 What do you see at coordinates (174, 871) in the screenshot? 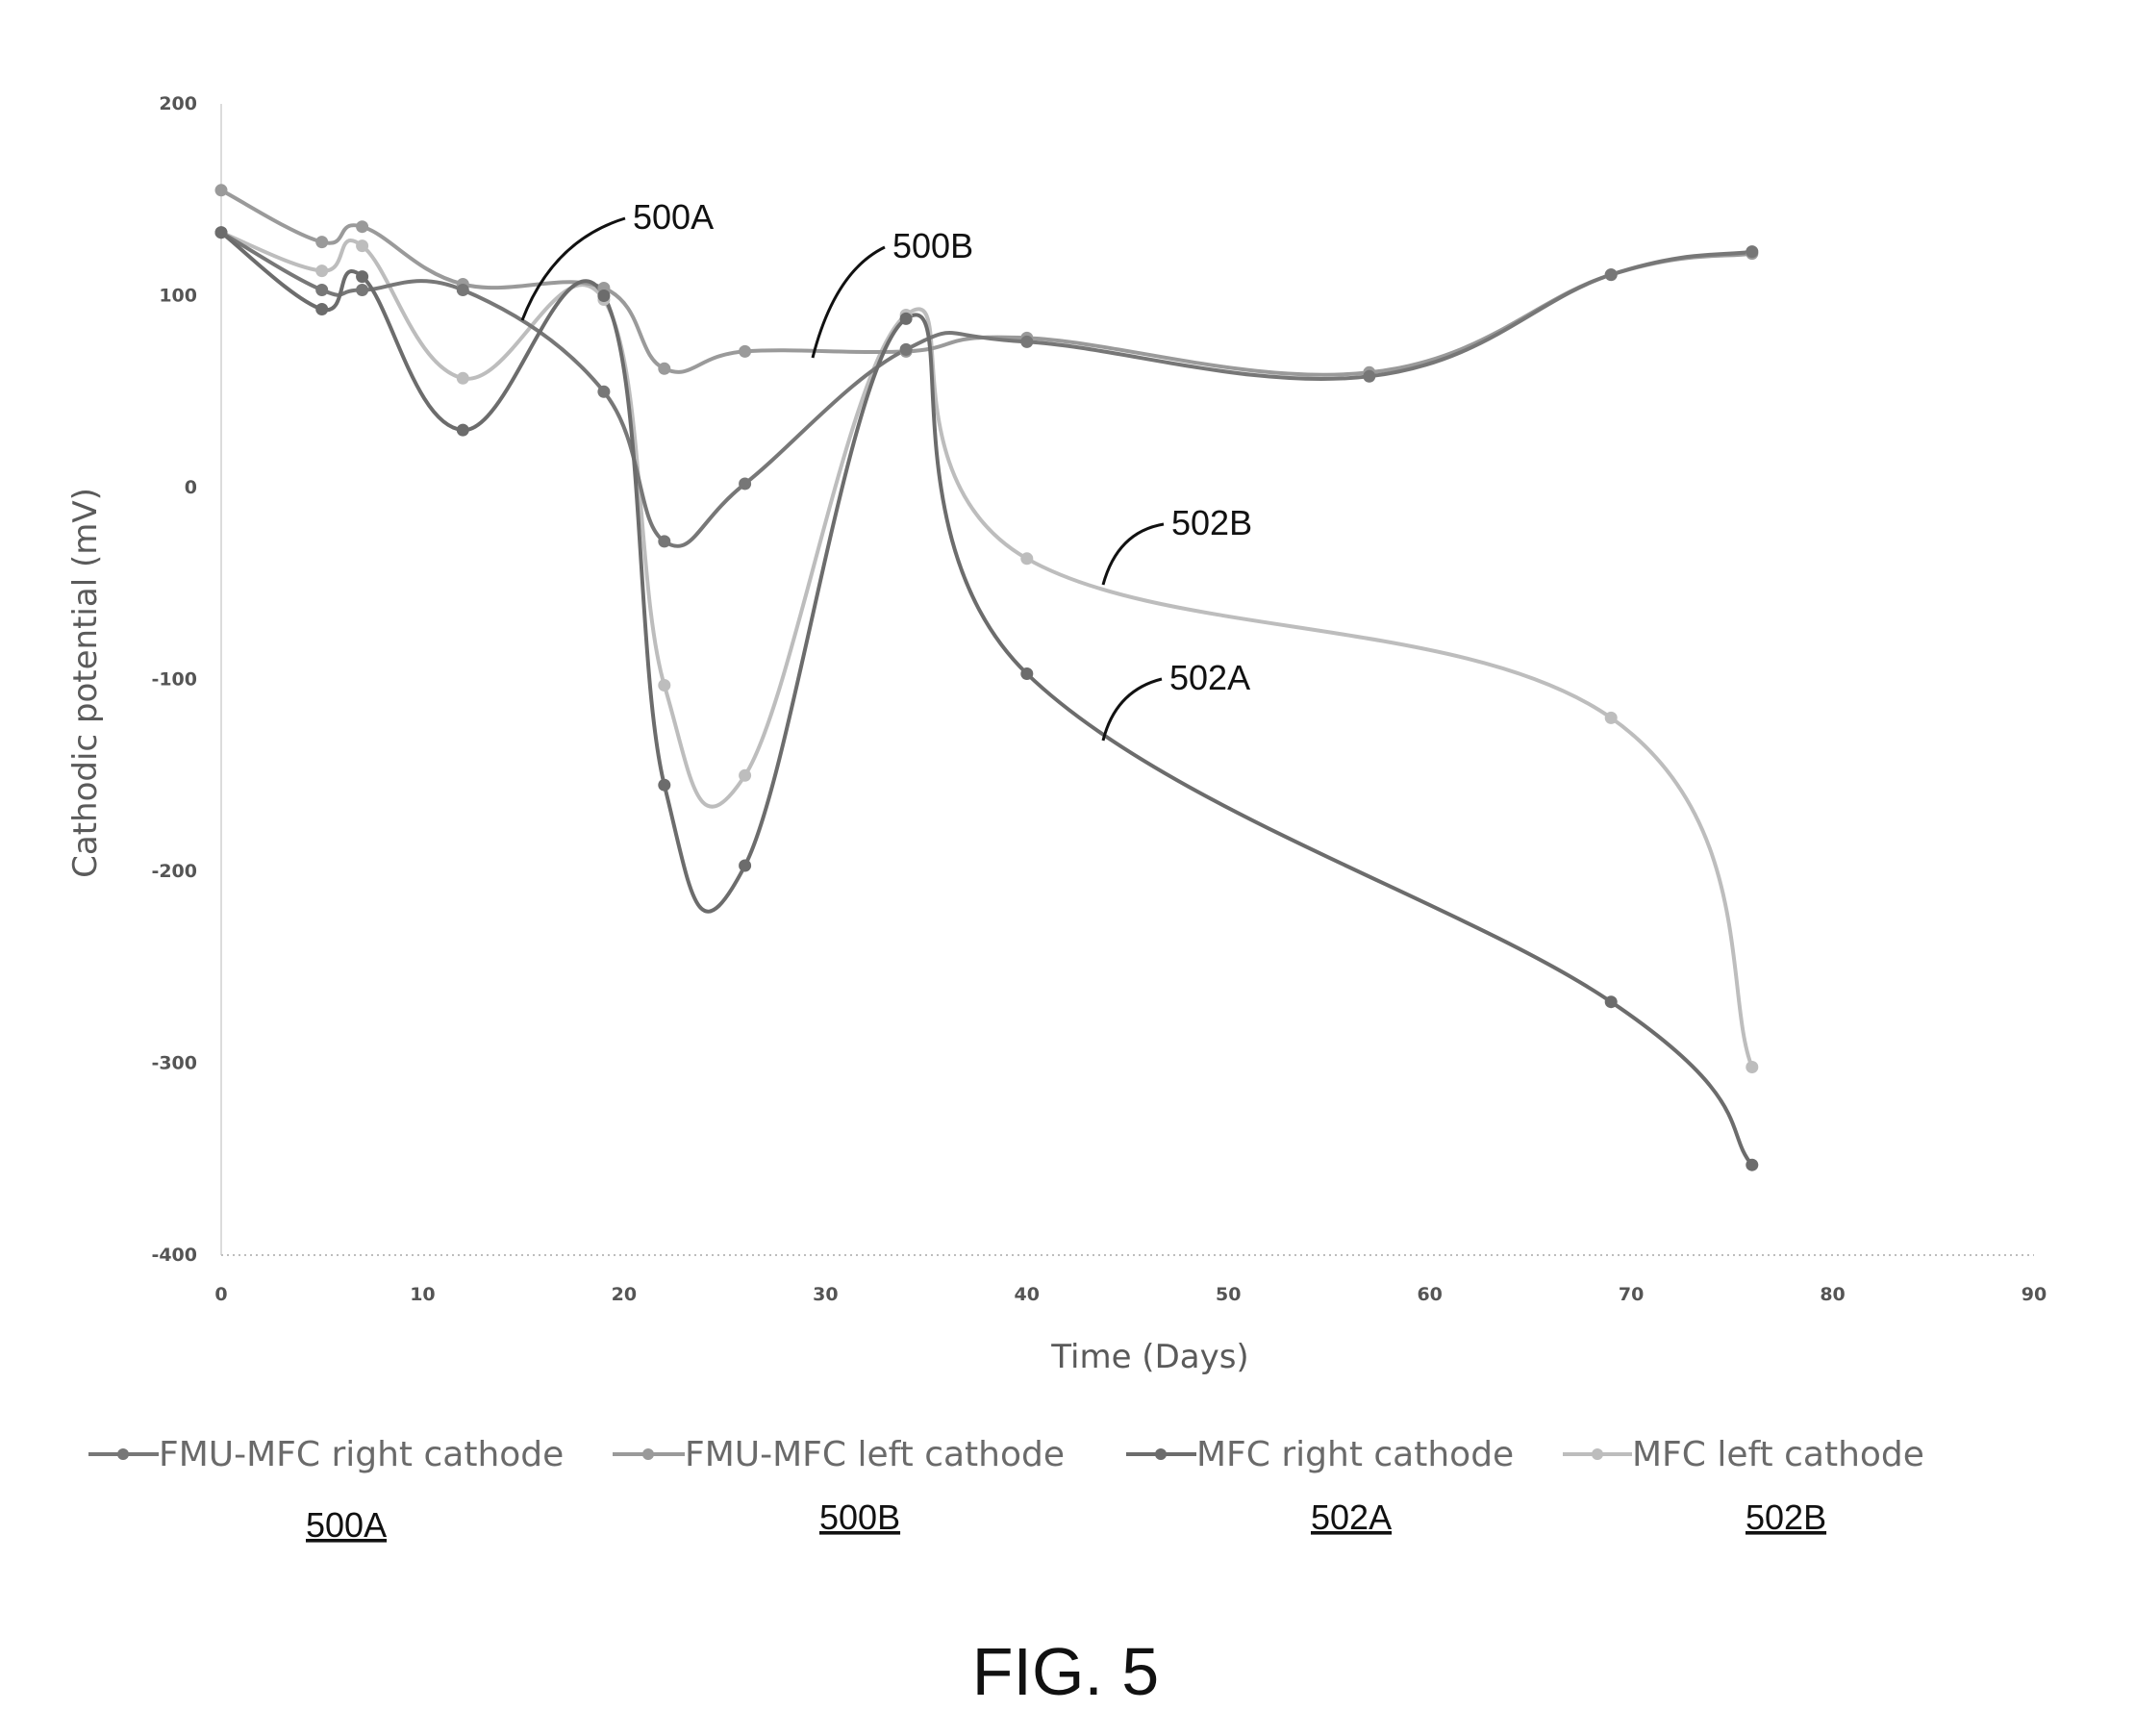
I see `y-tick-label: -200` at bounding box center [174, 871].